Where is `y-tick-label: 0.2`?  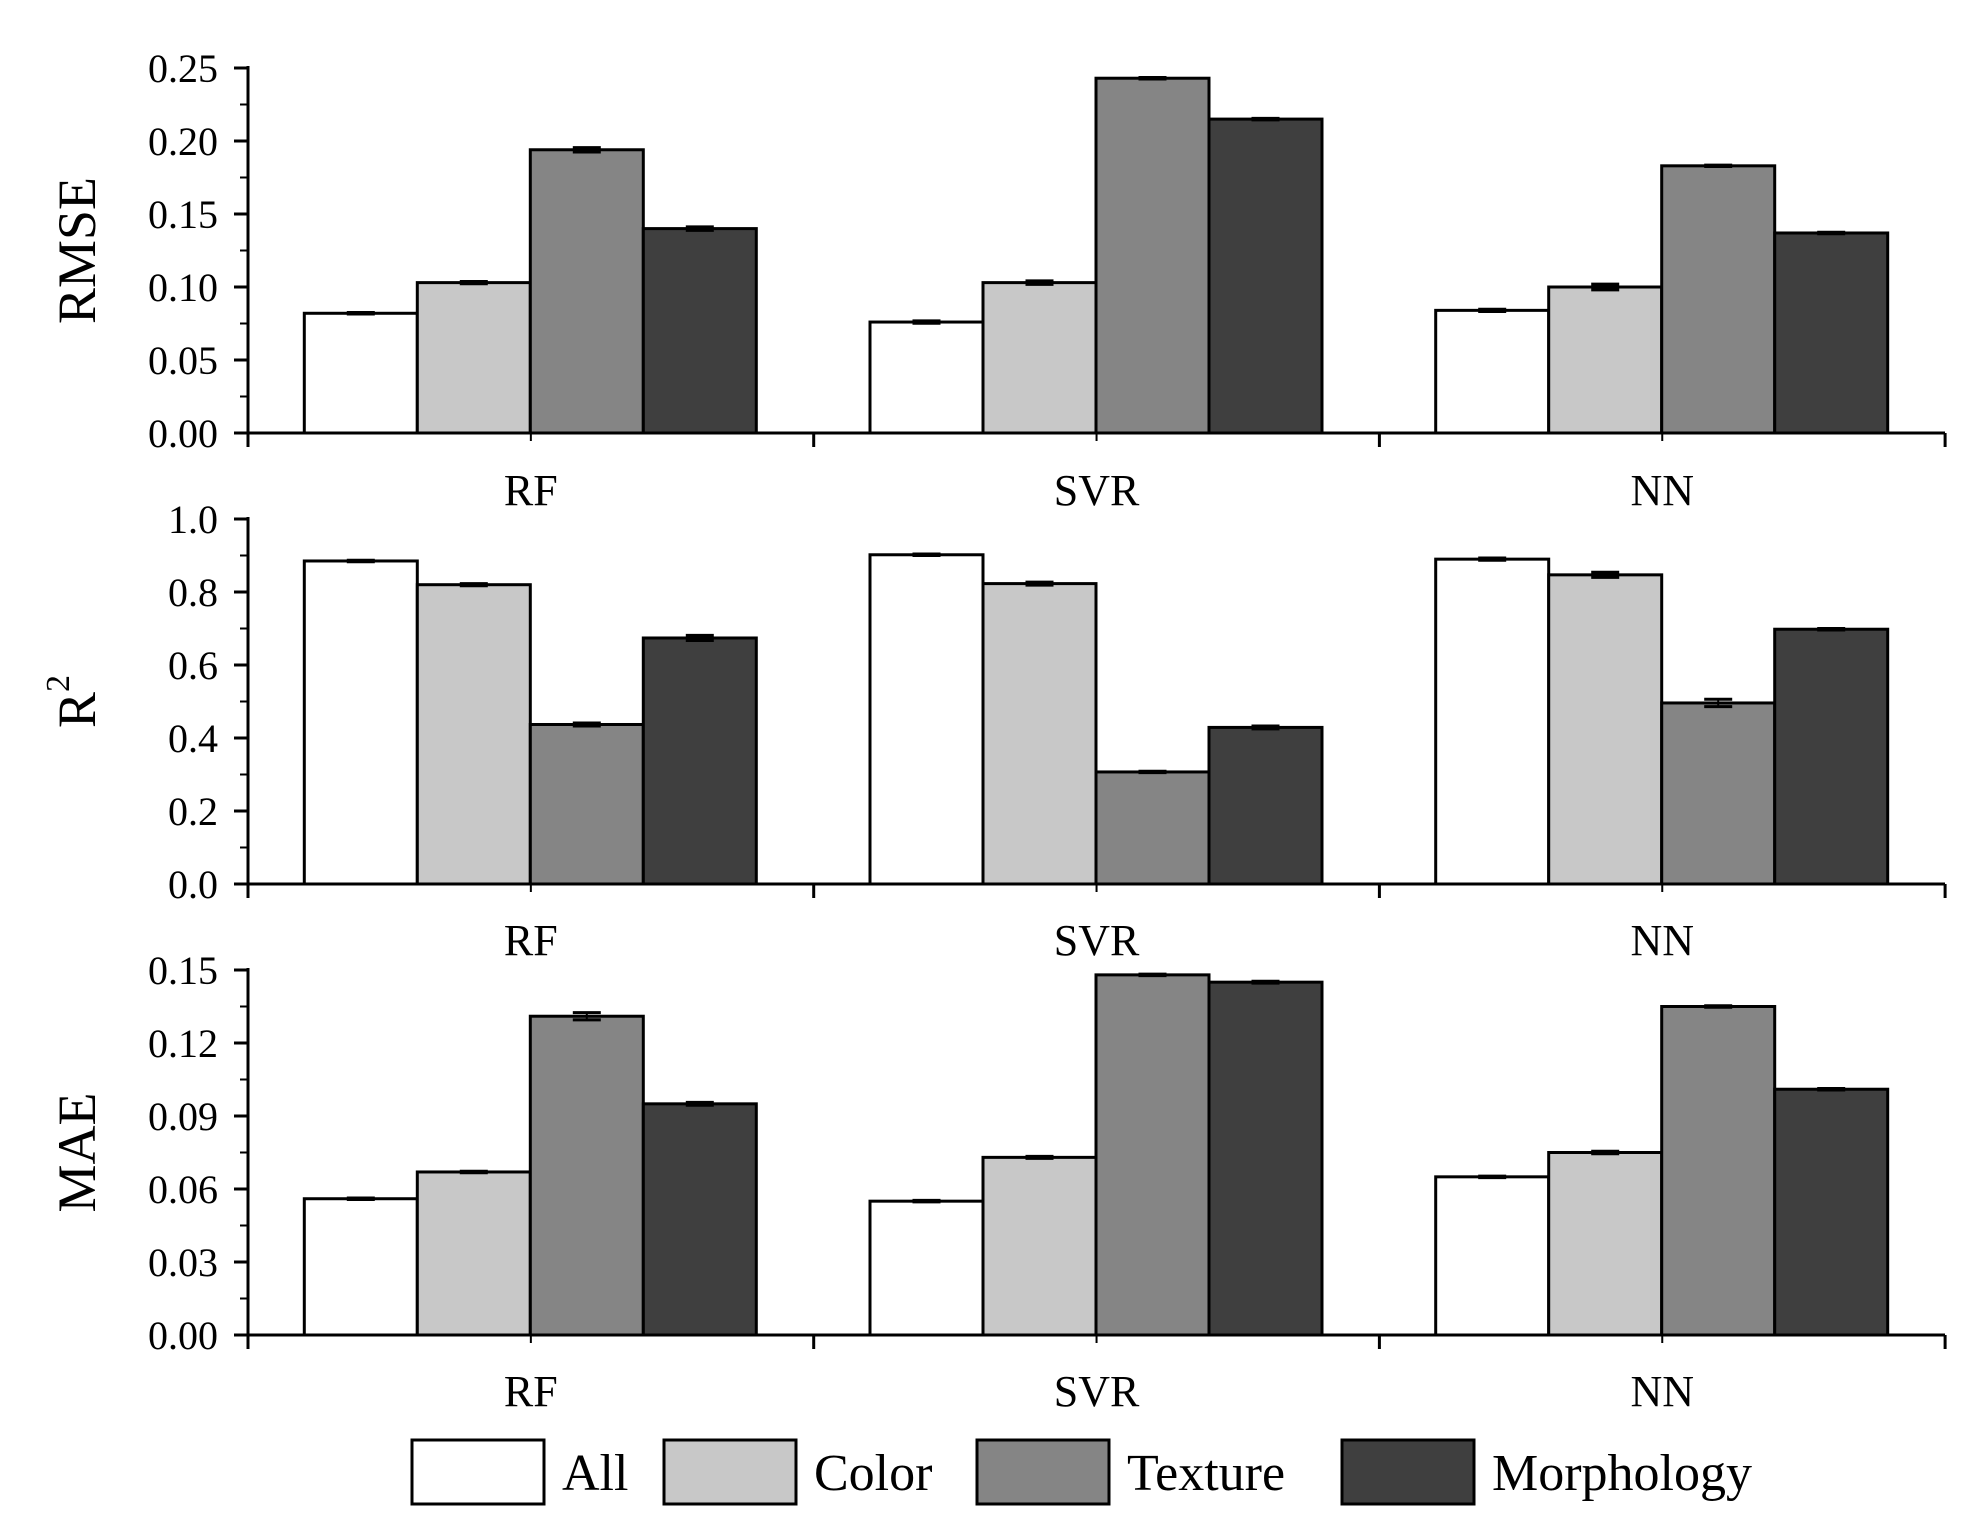 y-tick-label: 0.2 is located at coordinates (193, 811).